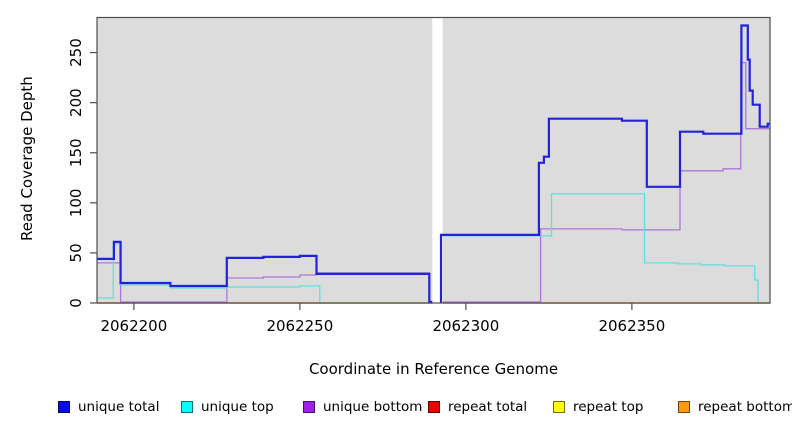  What do you see at coordinates (27, 158) in the screenshot?
I see `y-axis-title: Read Coverage Depth` at bounding box center [27, 158].